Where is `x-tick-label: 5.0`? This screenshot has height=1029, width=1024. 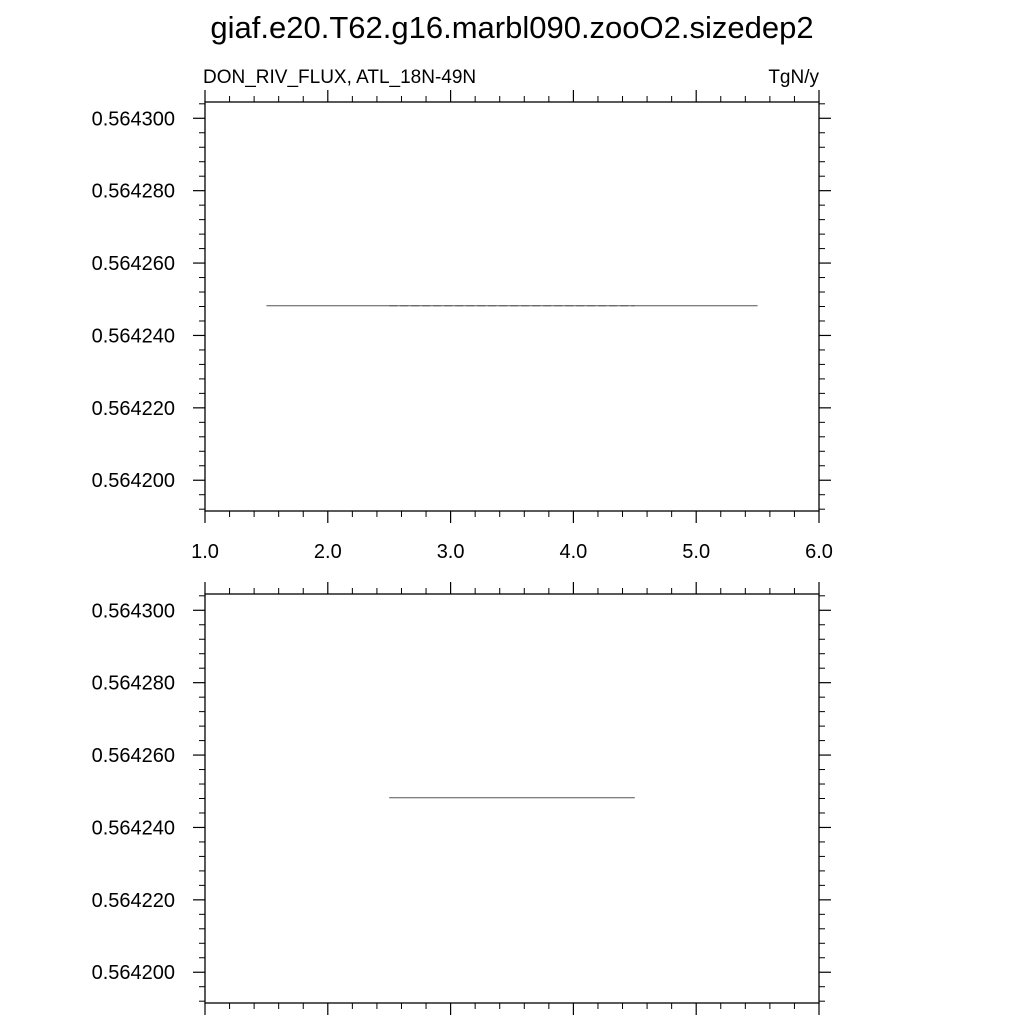 x-tick-label: 5.0 is located at coordinates (696, 552).